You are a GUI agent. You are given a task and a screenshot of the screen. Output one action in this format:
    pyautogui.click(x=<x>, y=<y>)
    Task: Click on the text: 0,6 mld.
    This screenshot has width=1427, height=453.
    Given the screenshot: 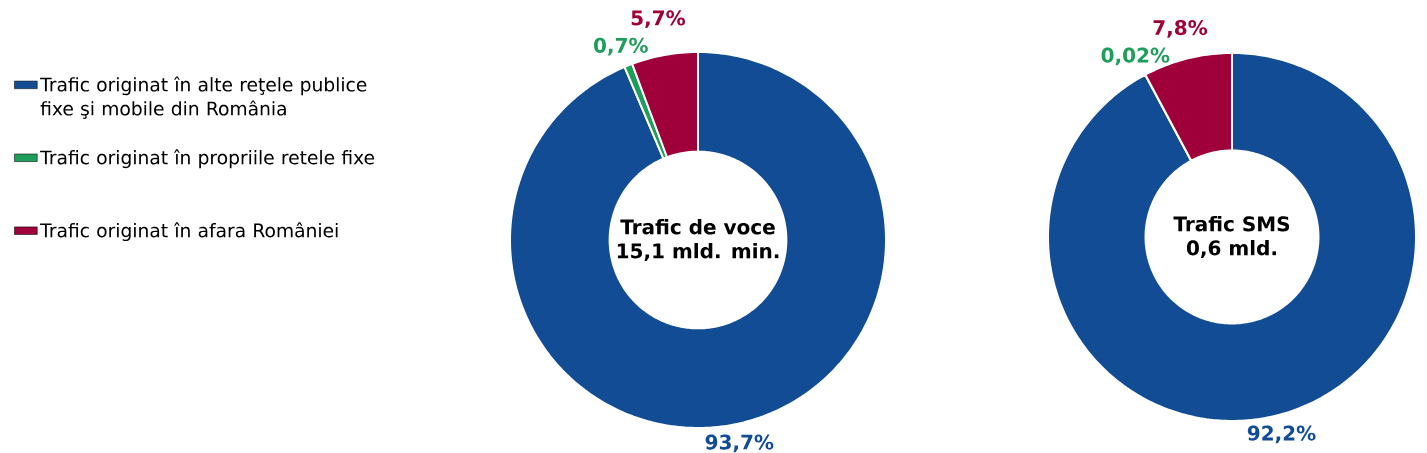 What is the action you would take?
    pyautogui.click(x=1231, y=249)
    